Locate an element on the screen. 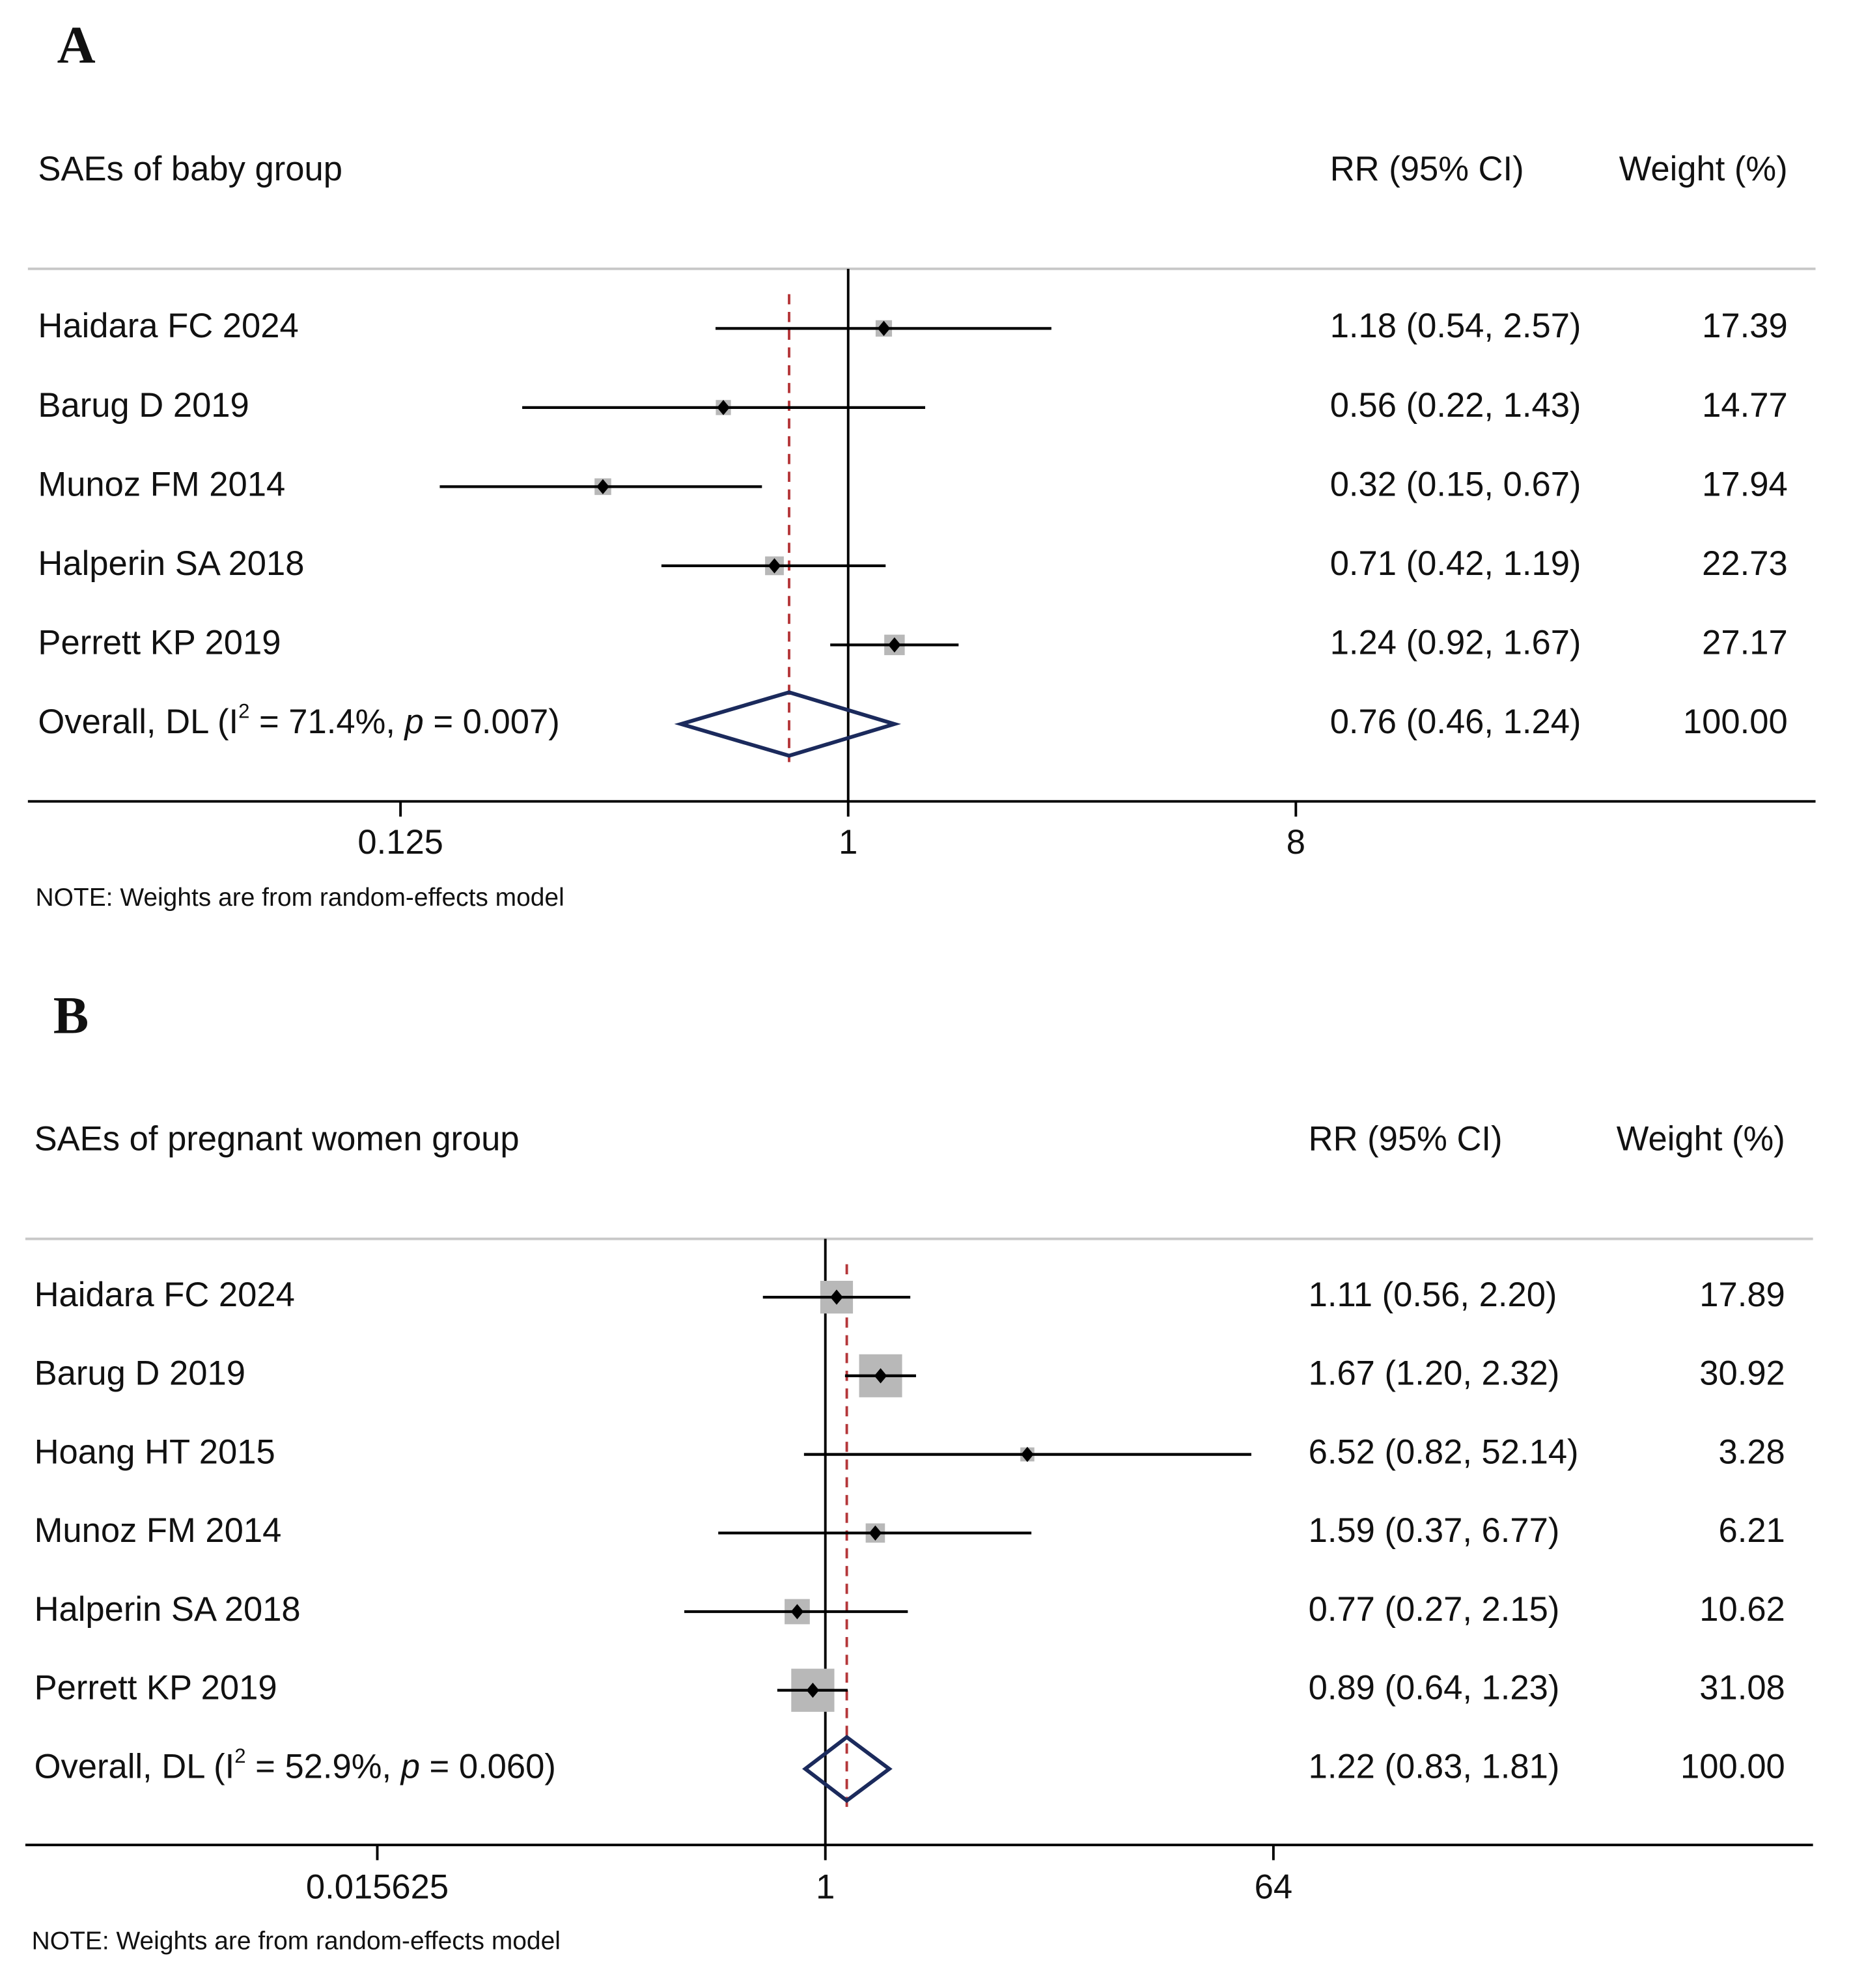  effect-ci-text: 0.56 (0.22, 1.43) is located at coordinates (1455, 406).